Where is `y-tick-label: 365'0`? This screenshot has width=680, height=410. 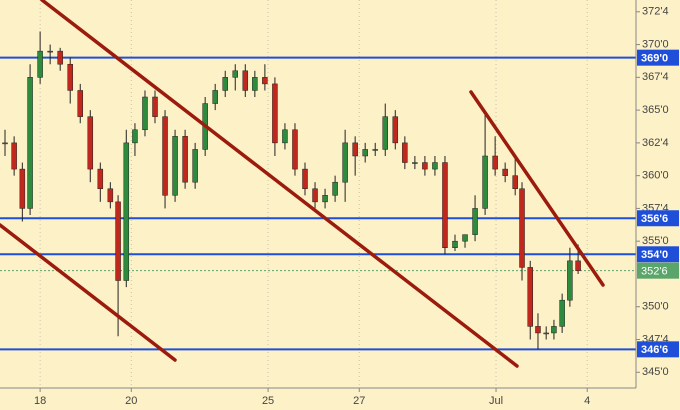 y-tick-label: 365'0 is located at coordinates (655, 110).